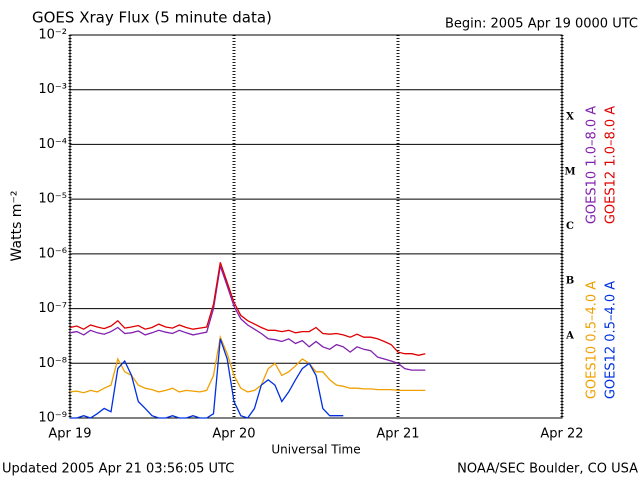  I want to click on flare-class: X, so click(570, 117).